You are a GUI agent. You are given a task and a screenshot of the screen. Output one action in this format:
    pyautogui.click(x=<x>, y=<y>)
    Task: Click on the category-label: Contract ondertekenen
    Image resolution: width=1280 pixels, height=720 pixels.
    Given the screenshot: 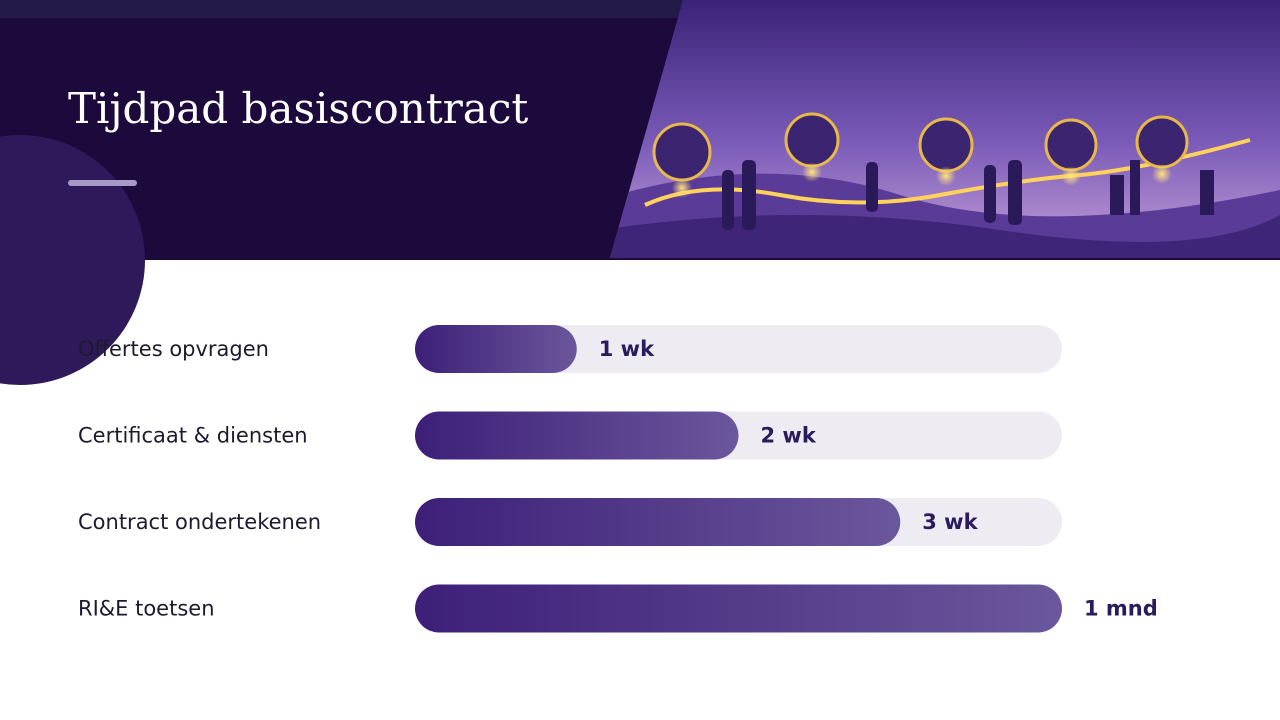 What is the action you would take?
    pyautogui.click(x=199, y=522)
    